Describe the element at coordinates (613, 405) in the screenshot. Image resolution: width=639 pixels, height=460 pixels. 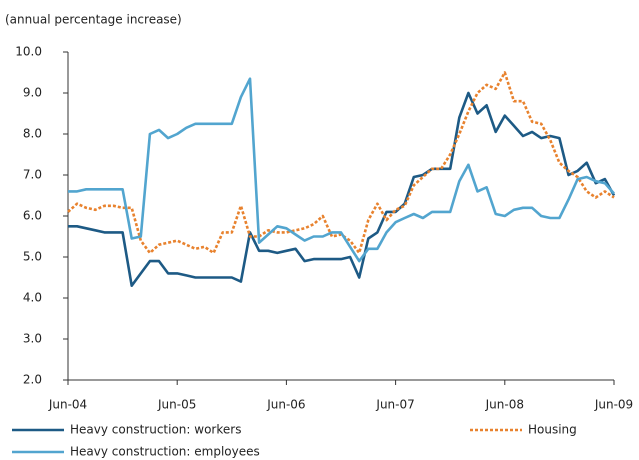
I see `x-tick-label: Jun-09` at that location.